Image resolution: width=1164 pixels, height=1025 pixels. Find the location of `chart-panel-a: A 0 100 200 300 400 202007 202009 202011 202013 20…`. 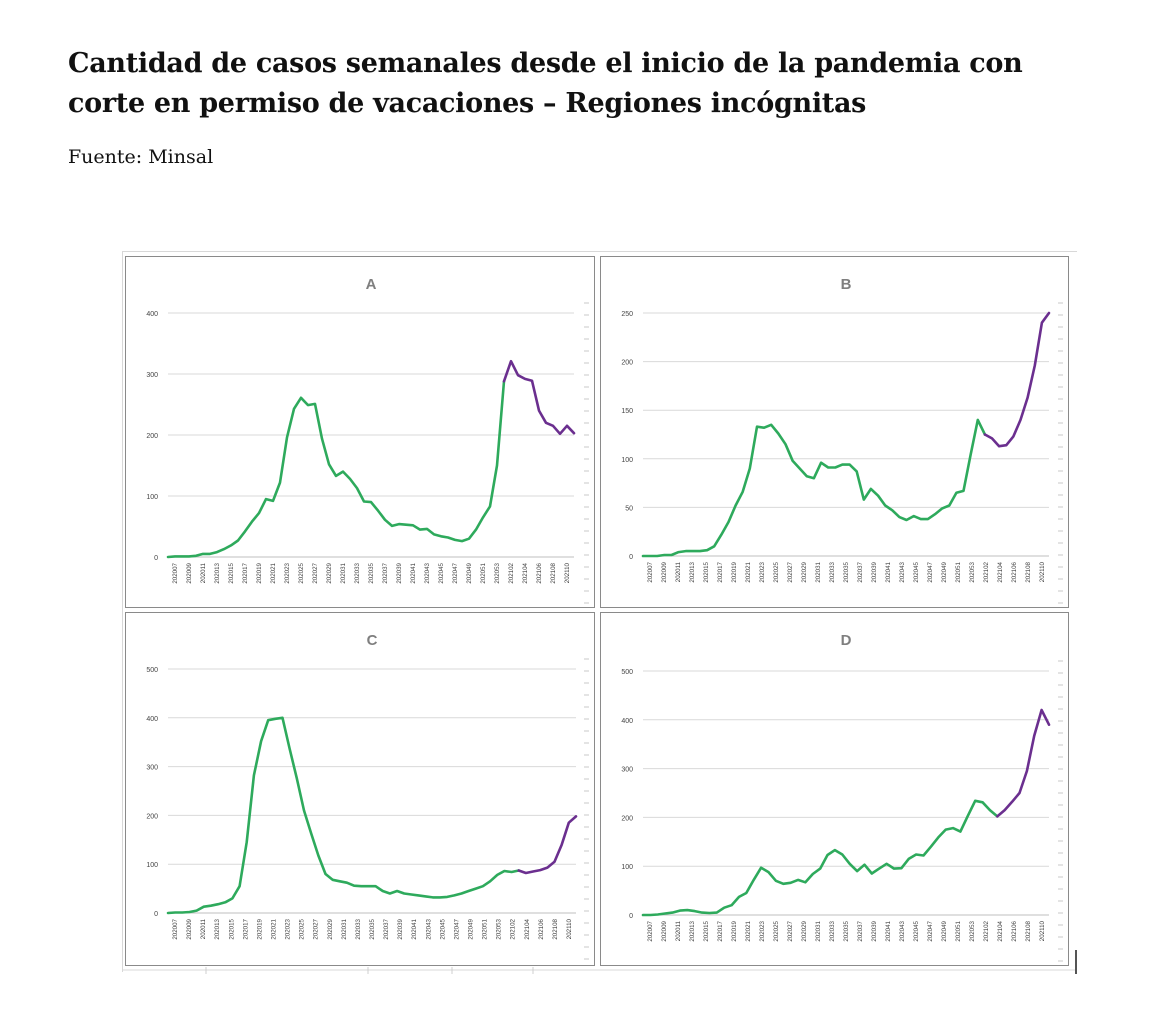

chart-panel-a: A 0 100 200 300 400 202007 202009 202011 202013 20… is located at coordinates (360, 432).